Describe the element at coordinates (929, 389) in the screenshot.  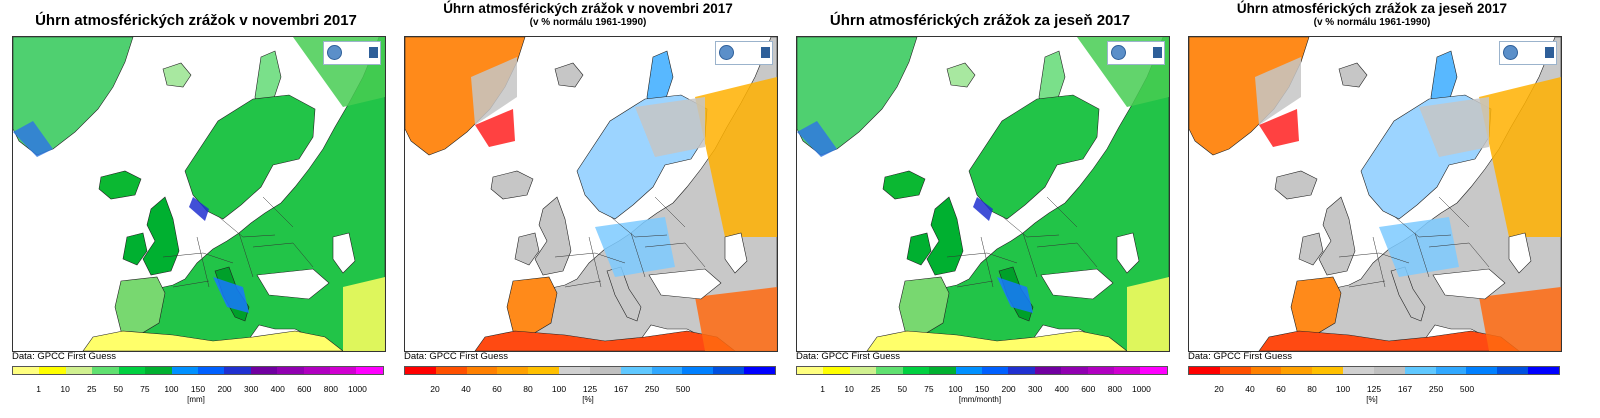
I see `color-scale-tick-label: 75` at that location.